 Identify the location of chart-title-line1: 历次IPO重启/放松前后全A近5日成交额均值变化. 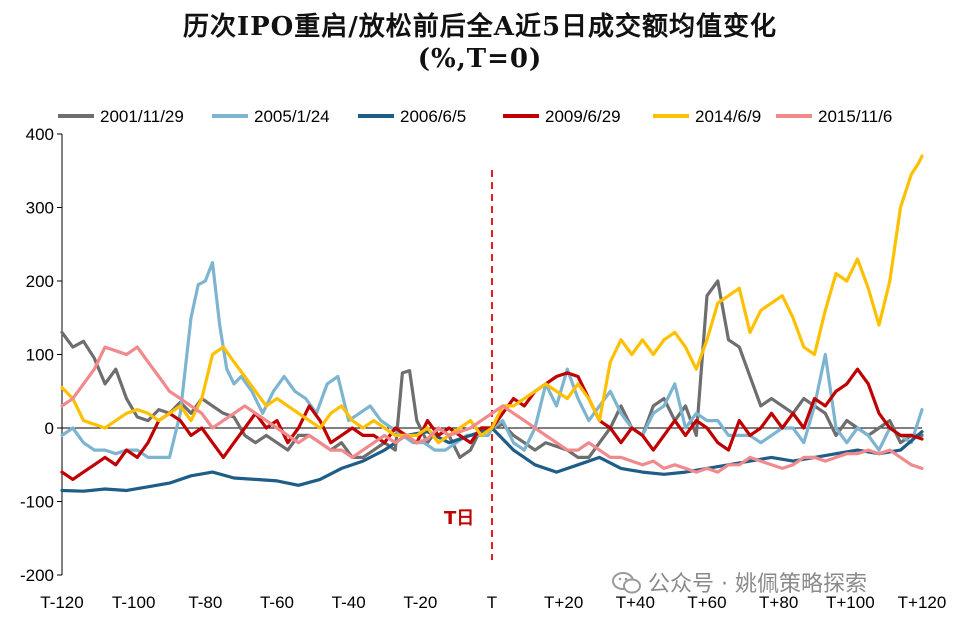
(480, 27).